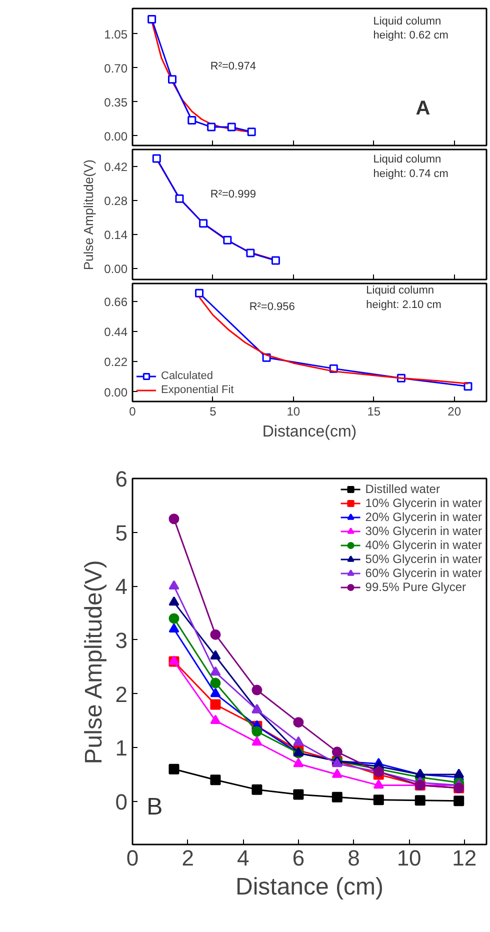 Image resolution: width=490 pixels, height=932 pixels. Describe the element at coordinates (233, 194) in the screenshot. I see `annotation: R²=0.999` at that location.